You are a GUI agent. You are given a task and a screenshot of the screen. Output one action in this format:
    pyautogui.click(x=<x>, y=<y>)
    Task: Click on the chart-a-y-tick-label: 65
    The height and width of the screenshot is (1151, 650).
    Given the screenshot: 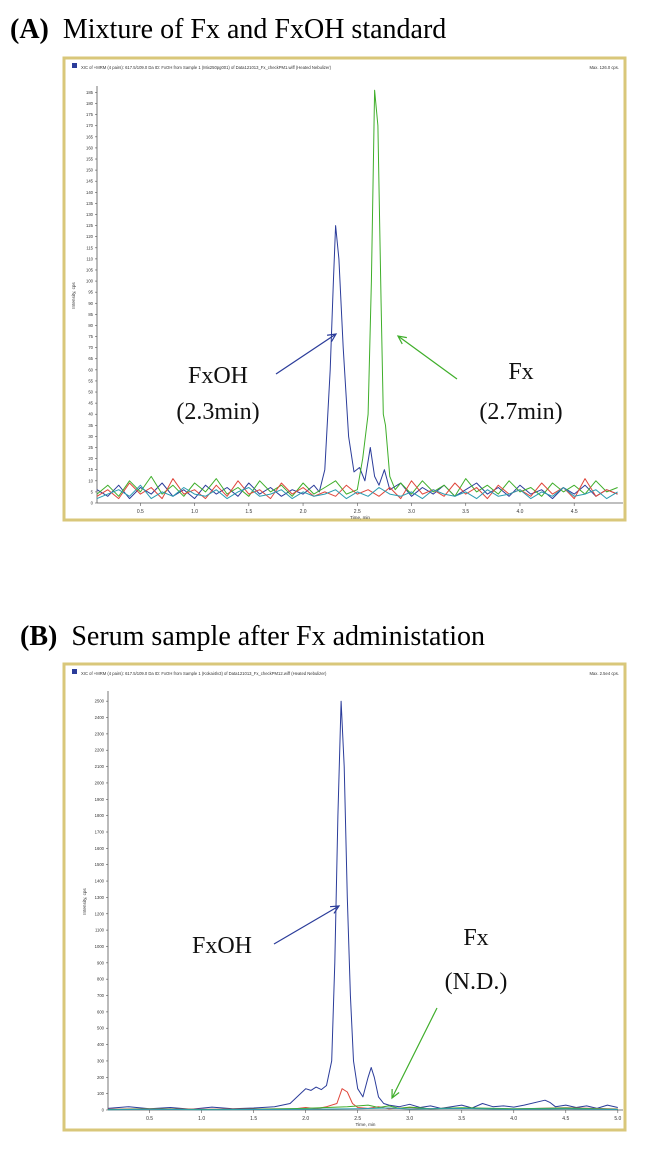 What is the action you would take?
    pyautogui.click(x=90, y=358)
    